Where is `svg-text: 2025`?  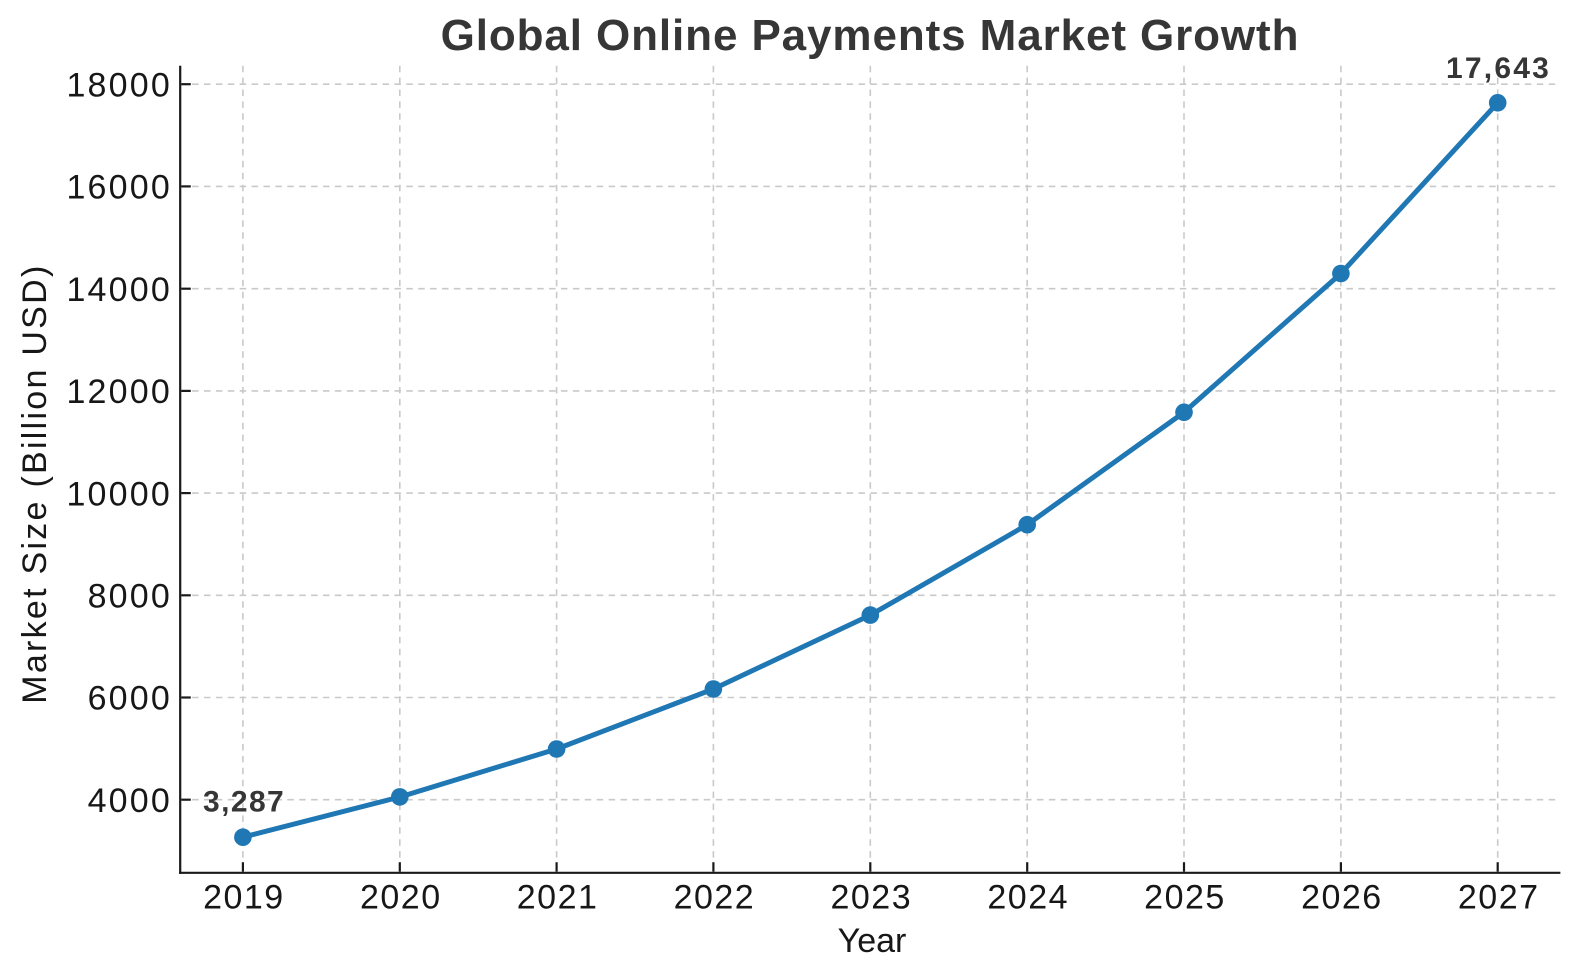
svg-text: 2025 is located at coordinates (1185, 898).